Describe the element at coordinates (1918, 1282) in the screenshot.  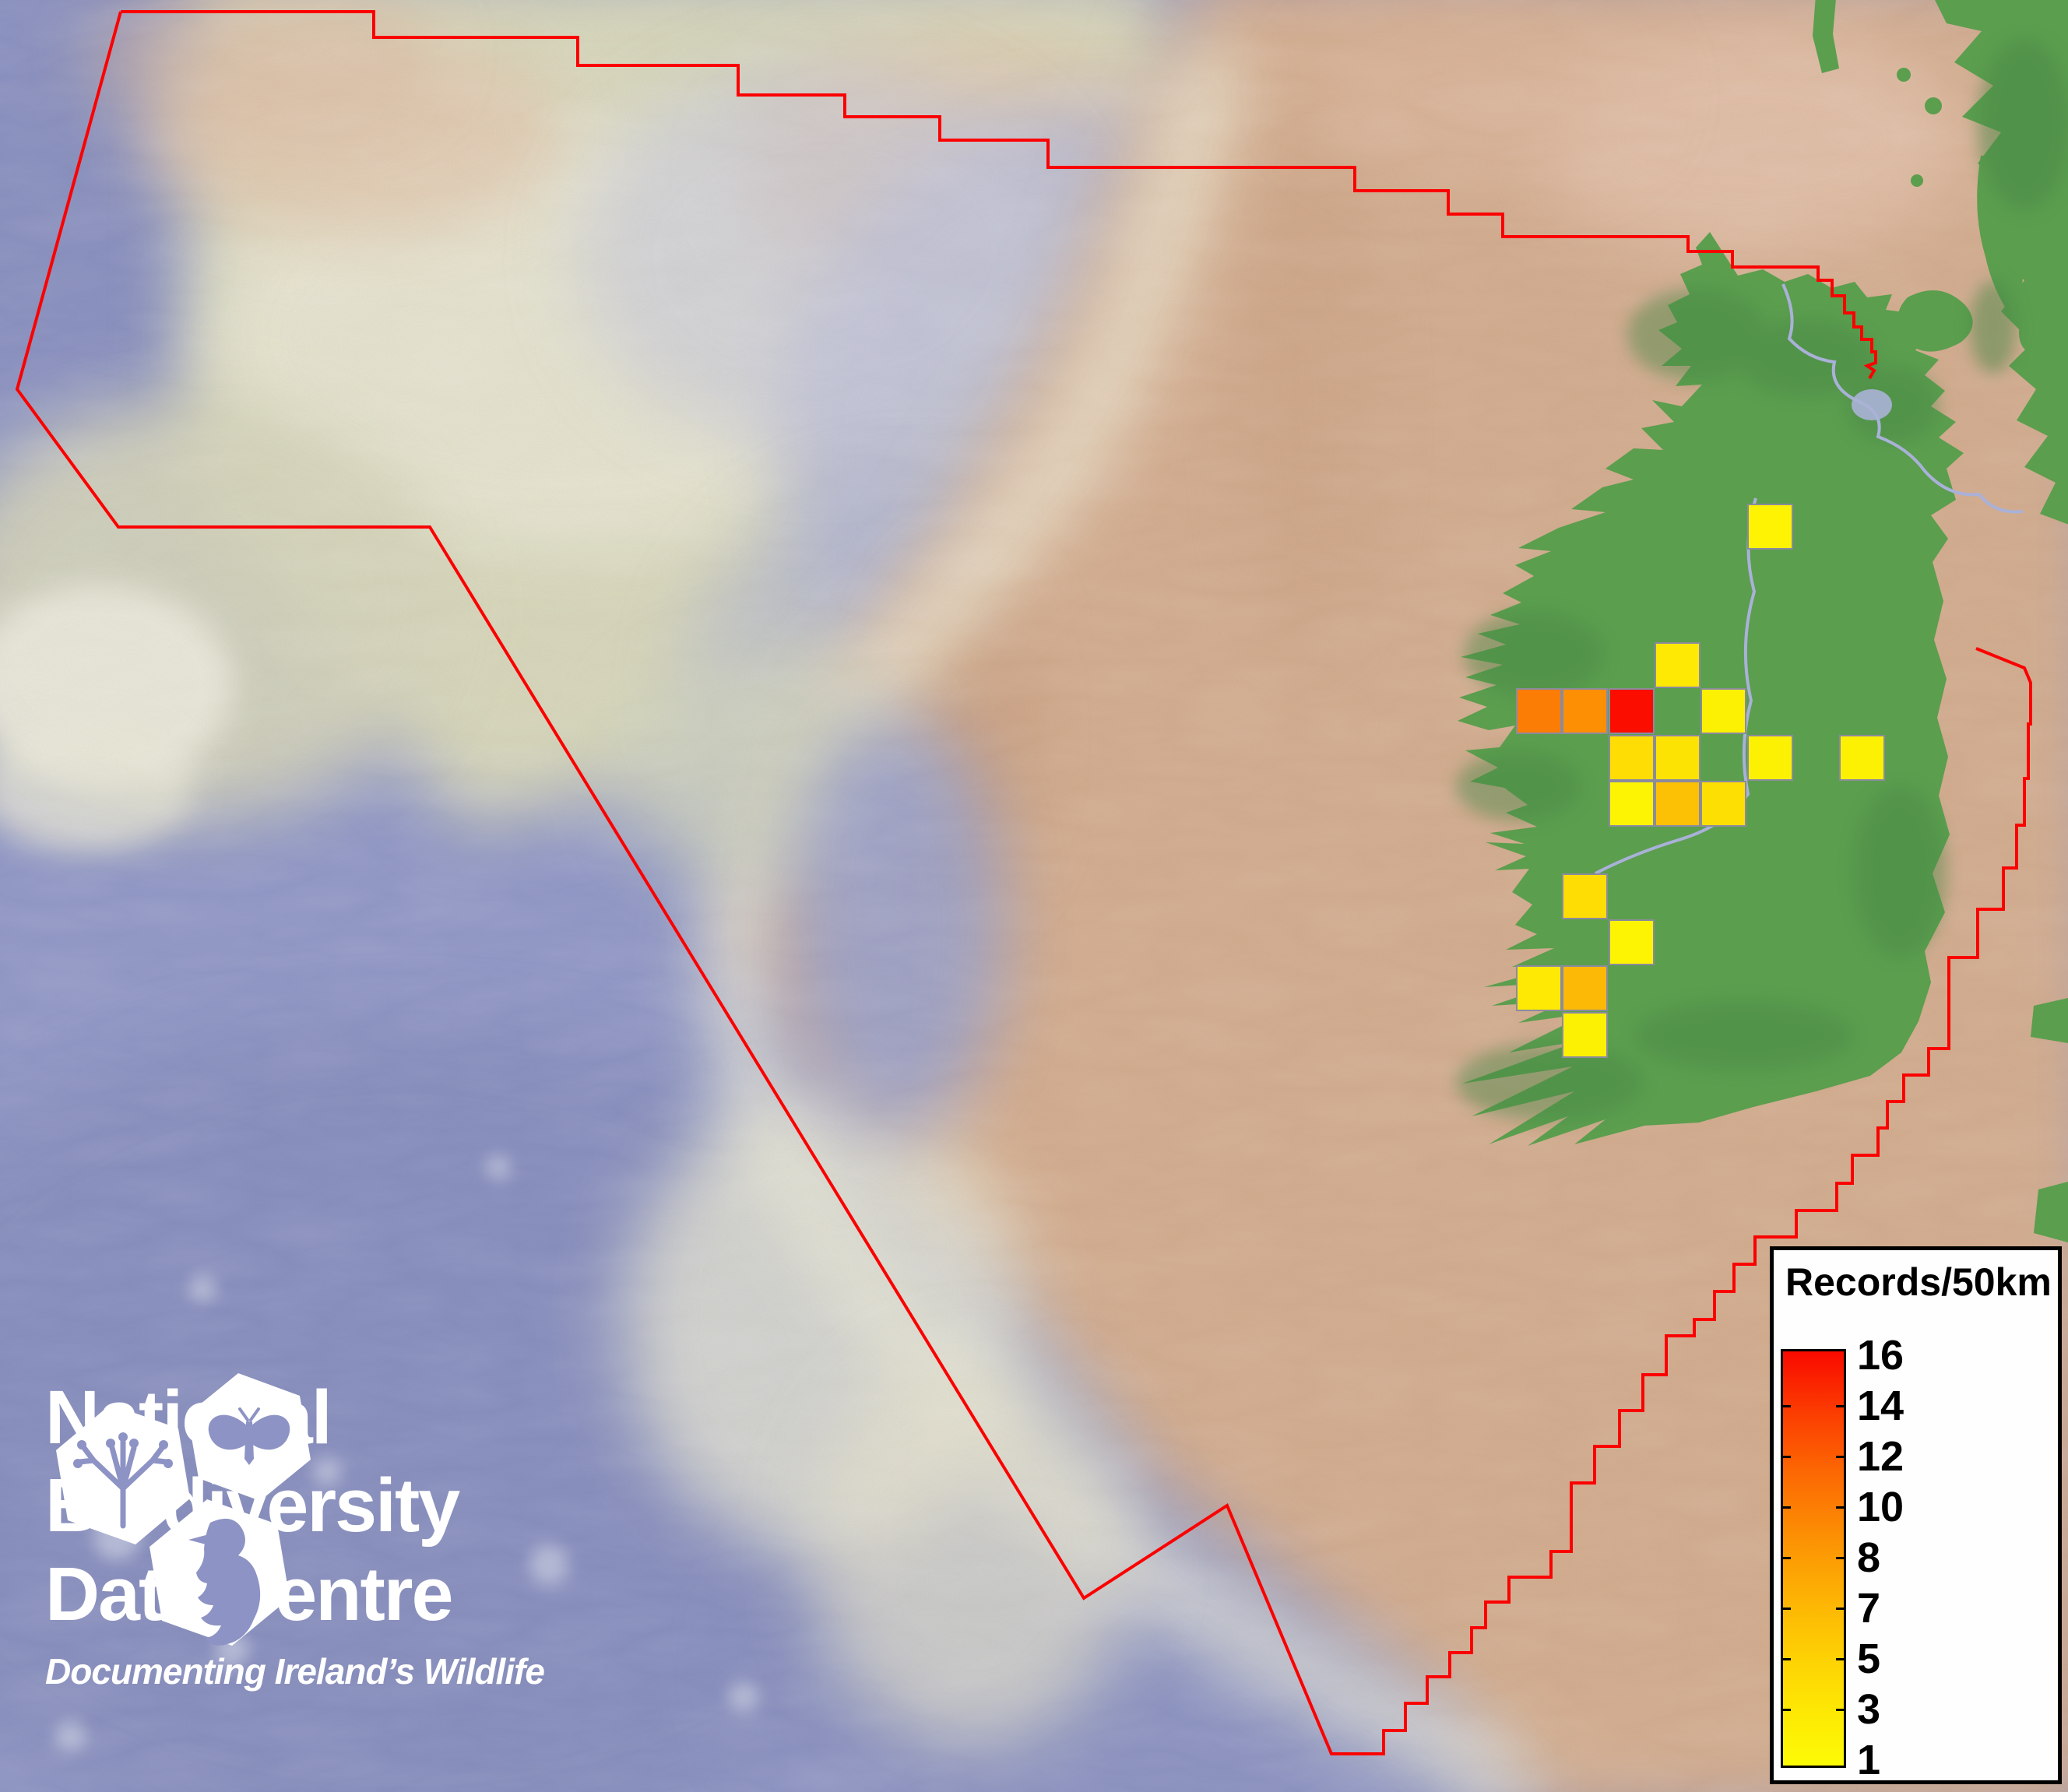
I see `legend-title: Records/50km` at that location.